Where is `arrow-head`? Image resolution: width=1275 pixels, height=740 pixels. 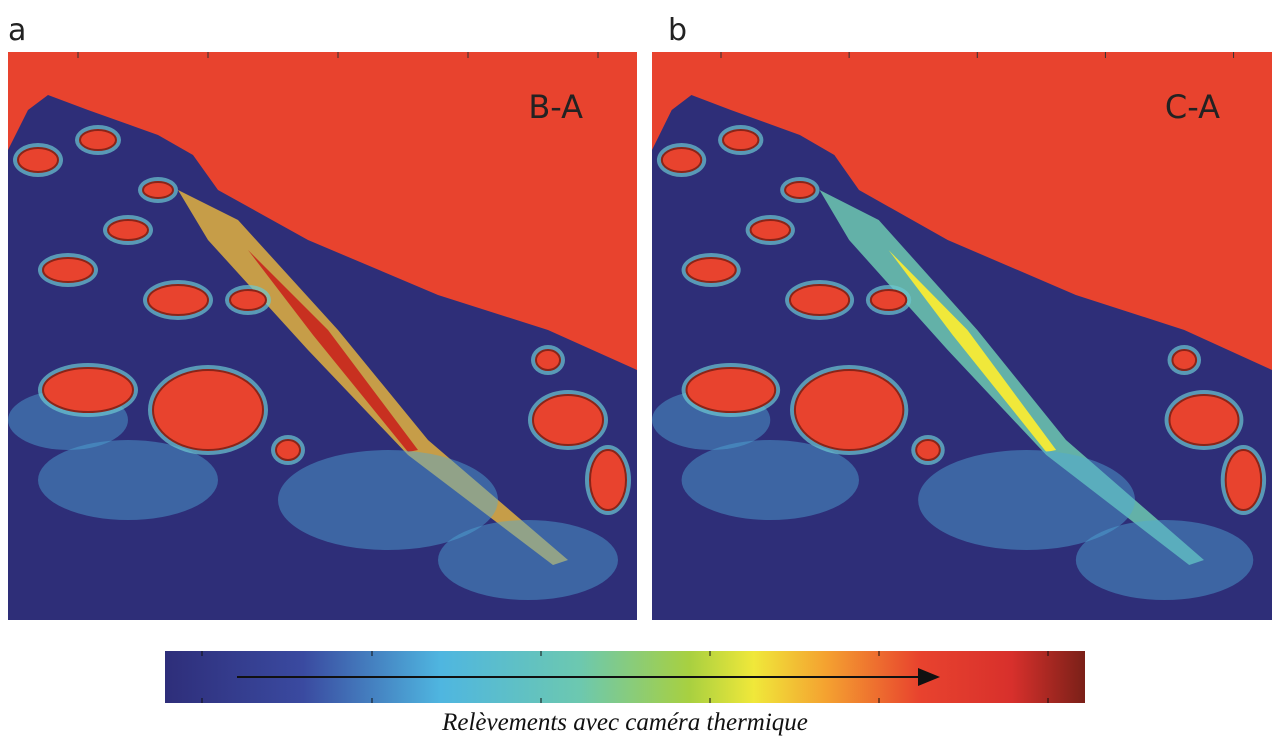
arrow-head is located at coordinates (929, 677).